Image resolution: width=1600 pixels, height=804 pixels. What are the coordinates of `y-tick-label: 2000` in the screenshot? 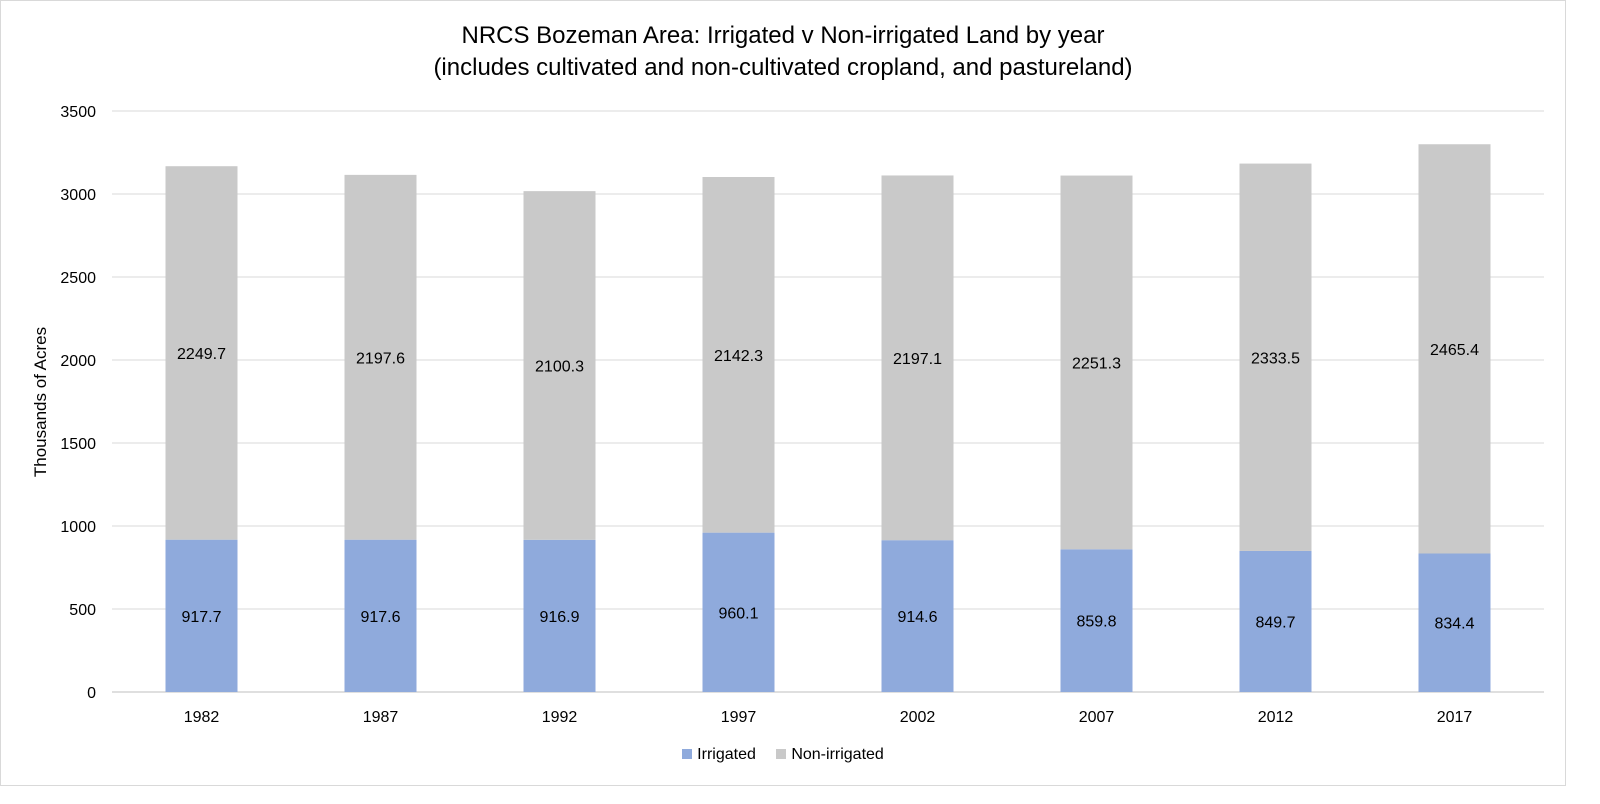 It's located at (78, 361).